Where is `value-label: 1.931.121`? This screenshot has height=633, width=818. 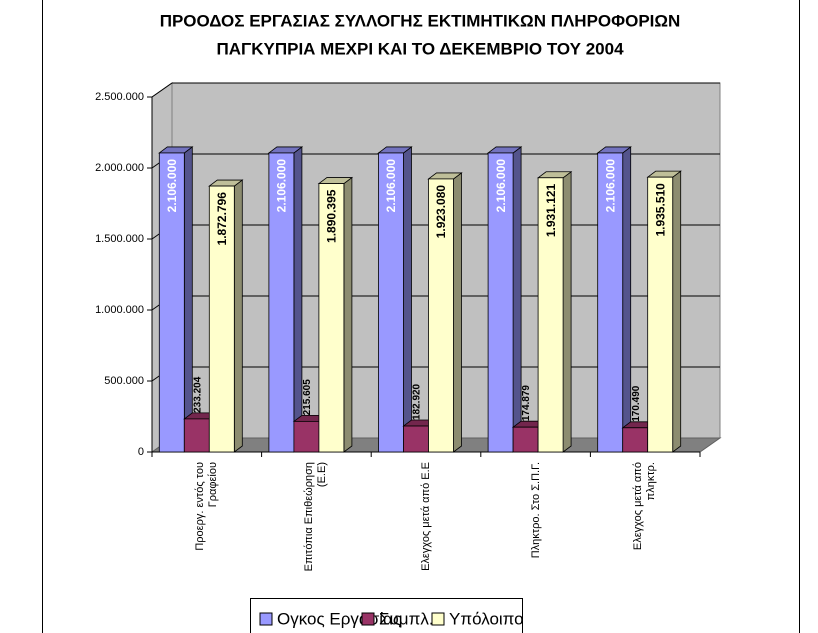
value-label: 1.931.121 is located at coordinates (551, 210).